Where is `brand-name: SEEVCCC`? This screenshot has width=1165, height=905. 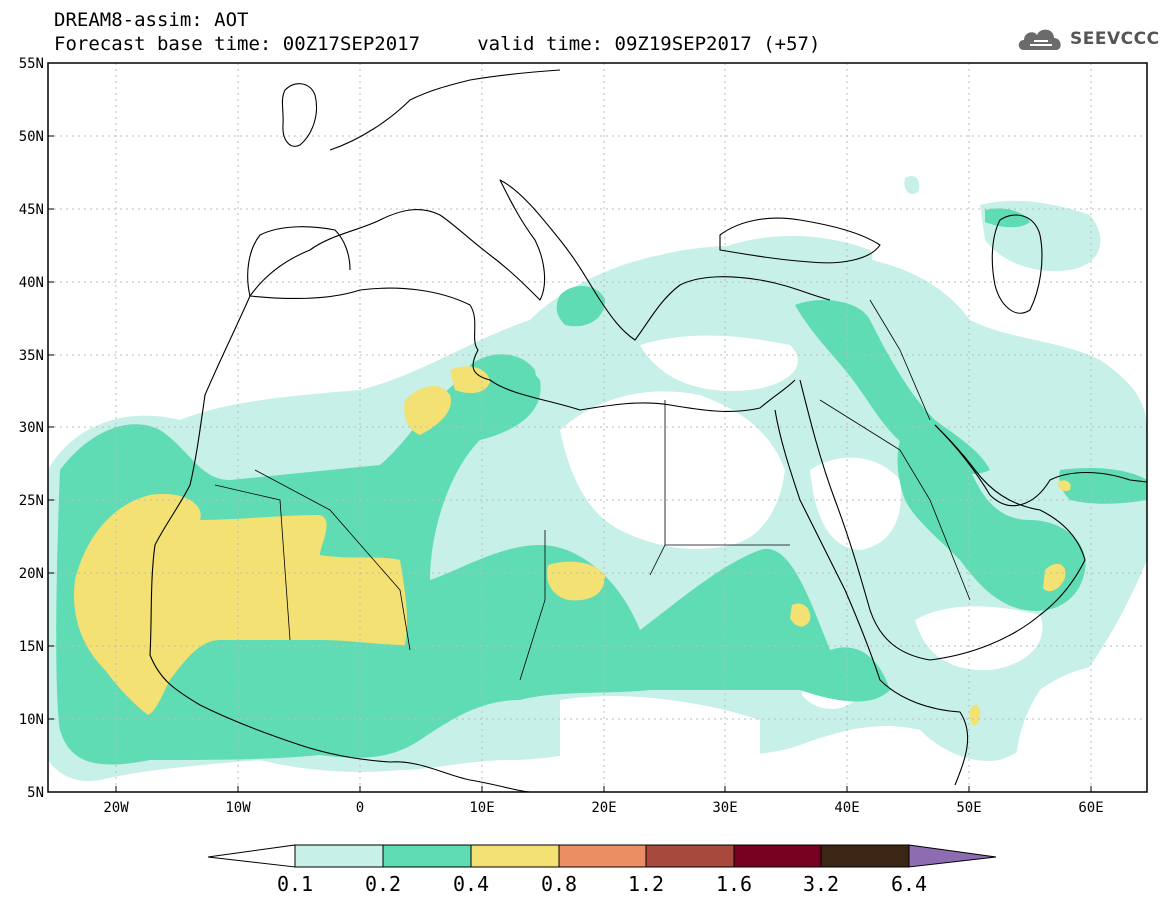 brand-name: SEEVCCC is located at coordinates (1115, 39).